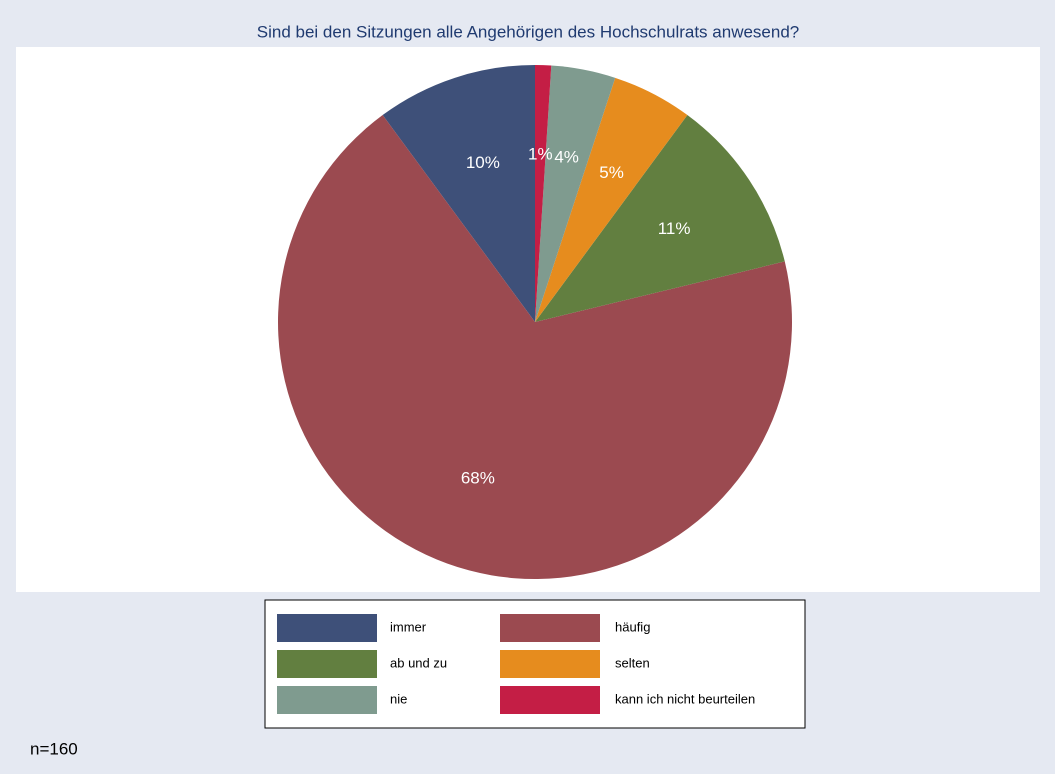  I want to click on slice-label: 68%, so click(478, 477).